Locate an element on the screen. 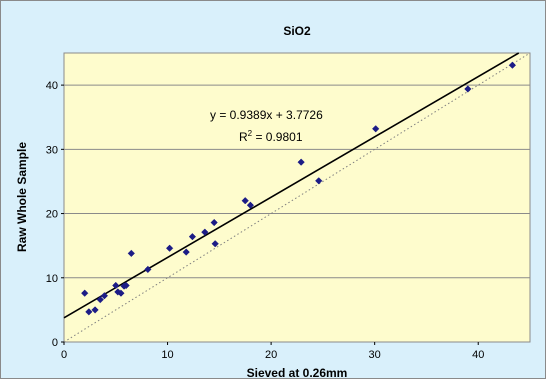  y-tick-label: 10 is located at coordinates (52, 279).